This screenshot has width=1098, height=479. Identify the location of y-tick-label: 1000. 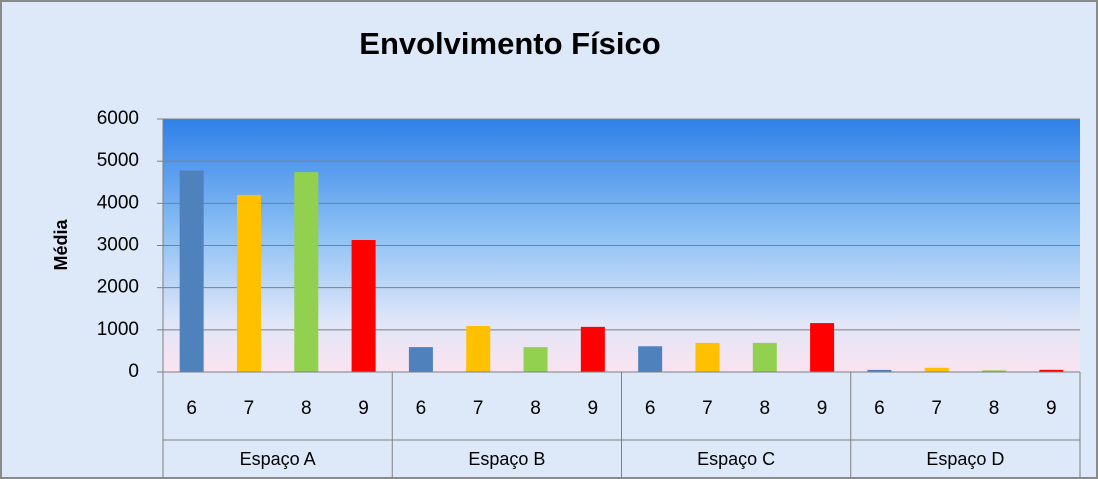
(118, 329).